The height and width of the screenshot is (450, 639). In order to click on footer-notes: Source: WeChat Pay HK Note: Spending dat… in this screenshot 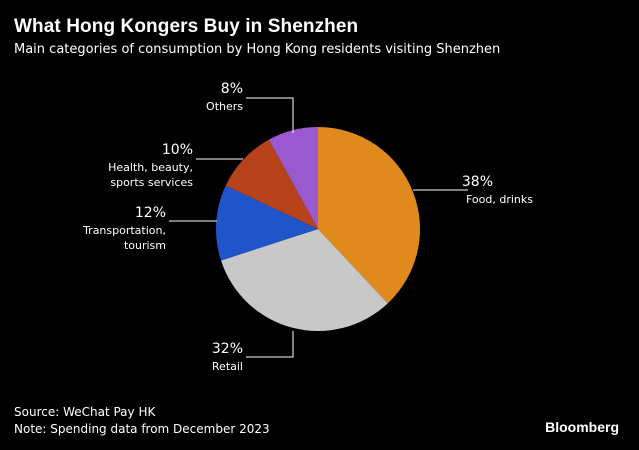, I will do `click(142, 421)`.